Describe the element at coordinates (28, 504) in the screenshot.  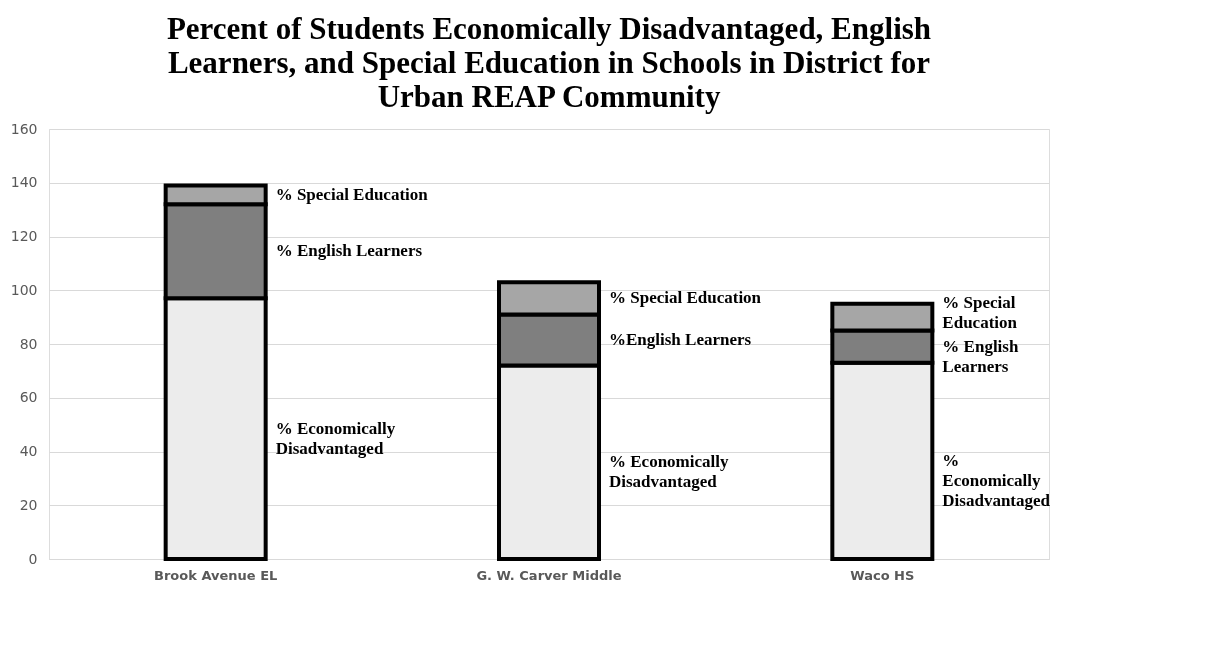
I see `y-tick-label: 20` at that location.